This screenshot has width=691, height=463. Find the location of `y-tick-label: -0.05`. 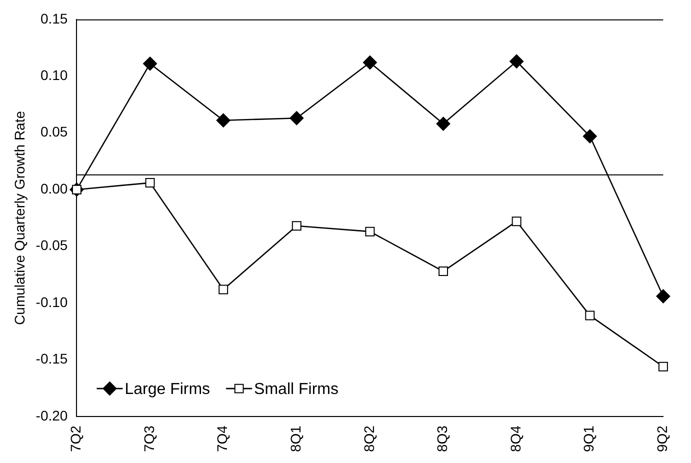

y-tick-label: -0.05 is located at coordinates (52, 245).